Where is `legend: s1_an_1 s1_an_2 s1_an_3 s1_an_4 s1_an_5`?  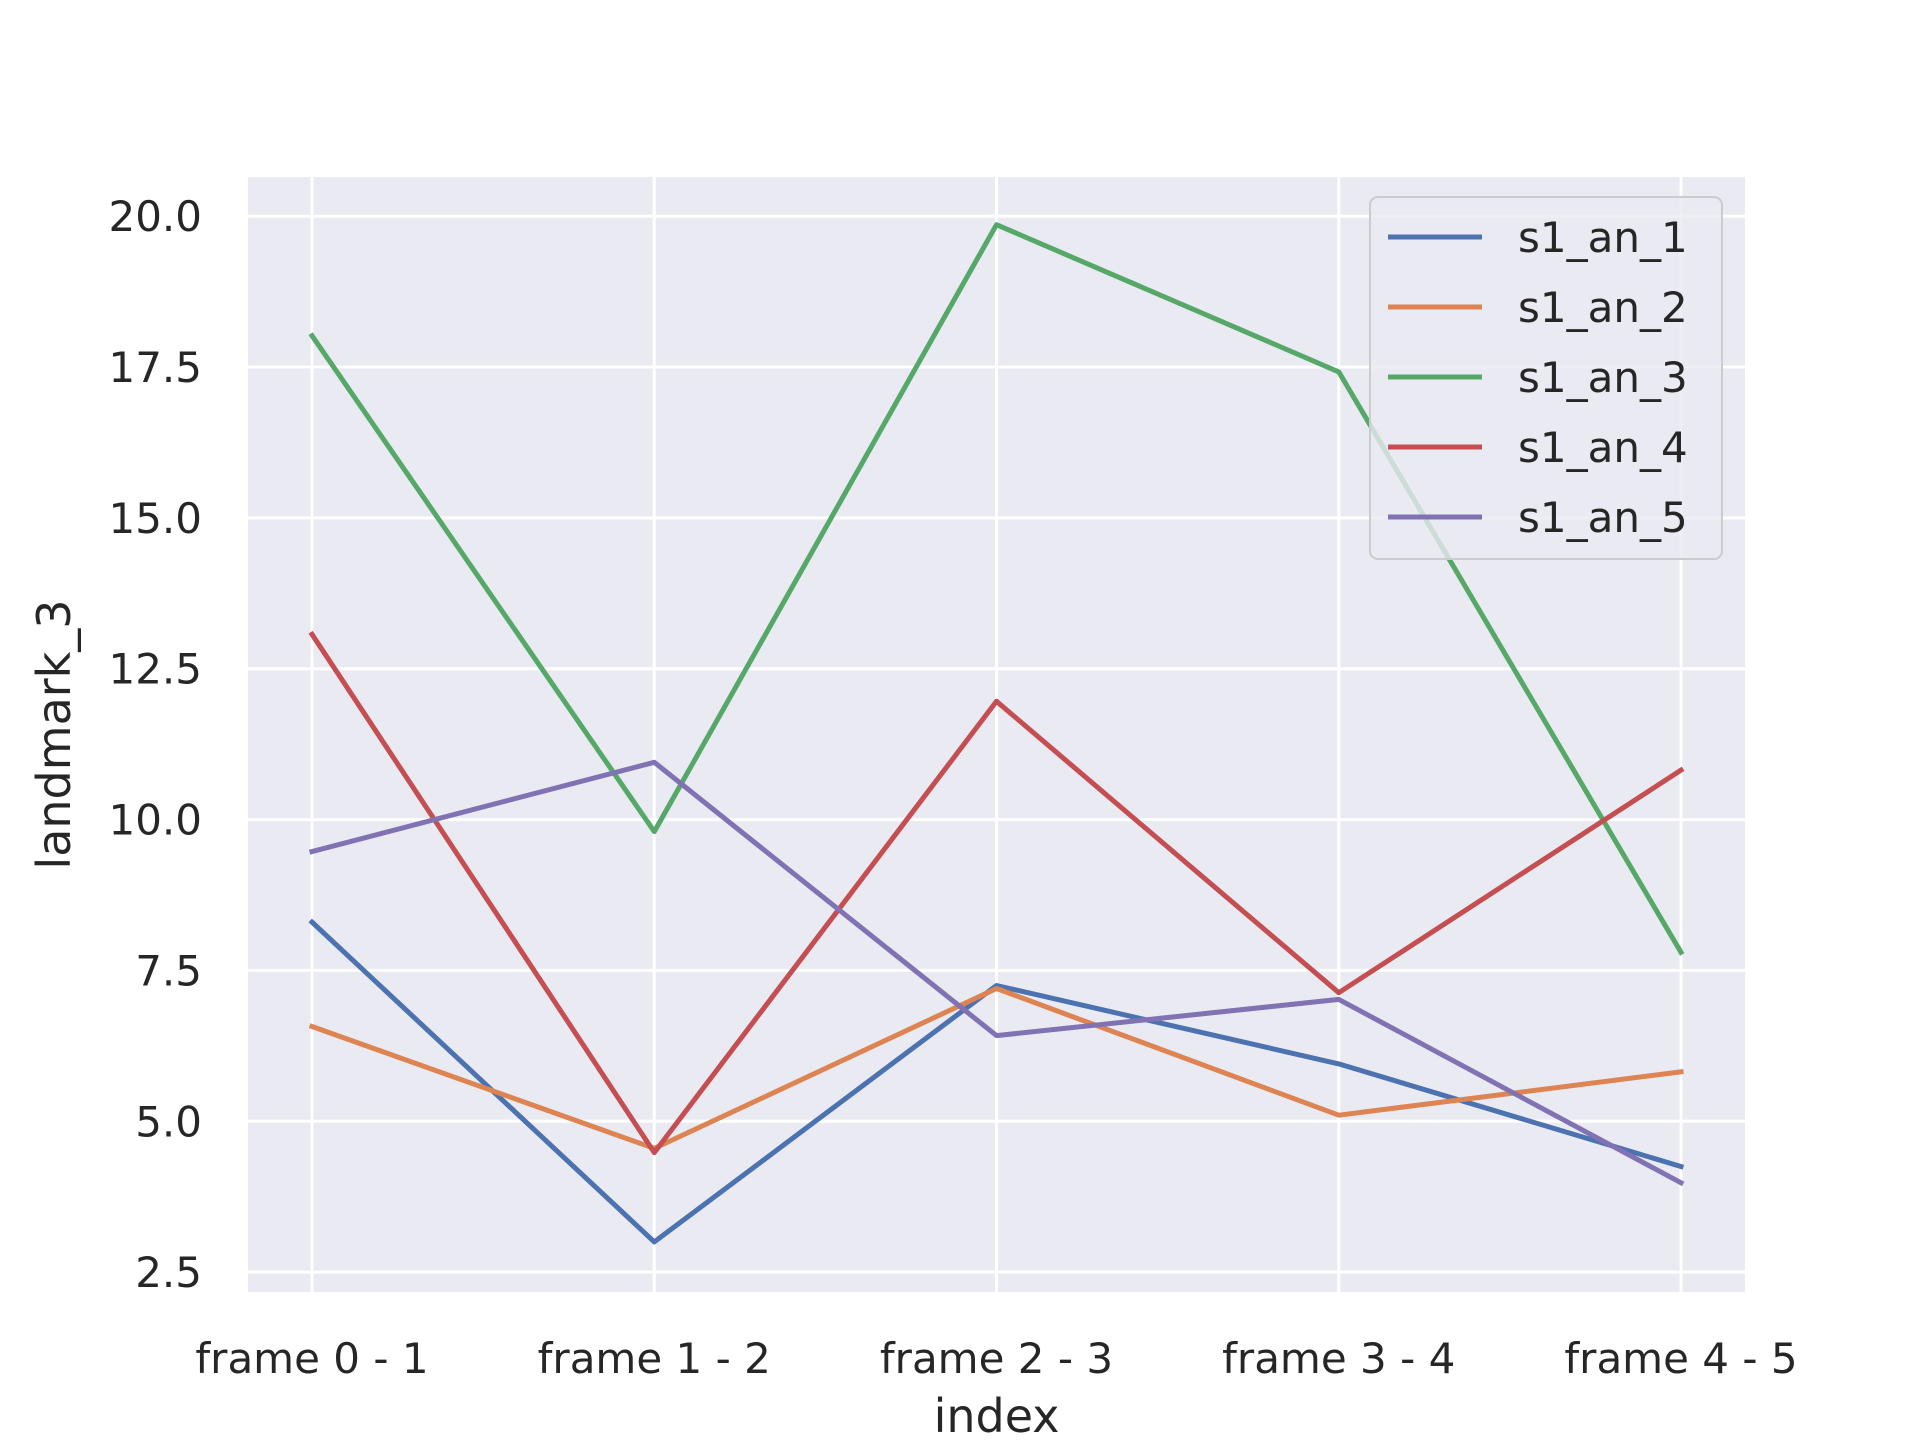 legend: s1_an_1 s1_an_2 s1_an_3 s1_an_4 s1_an_5 is located at coordinates (1546, 378).